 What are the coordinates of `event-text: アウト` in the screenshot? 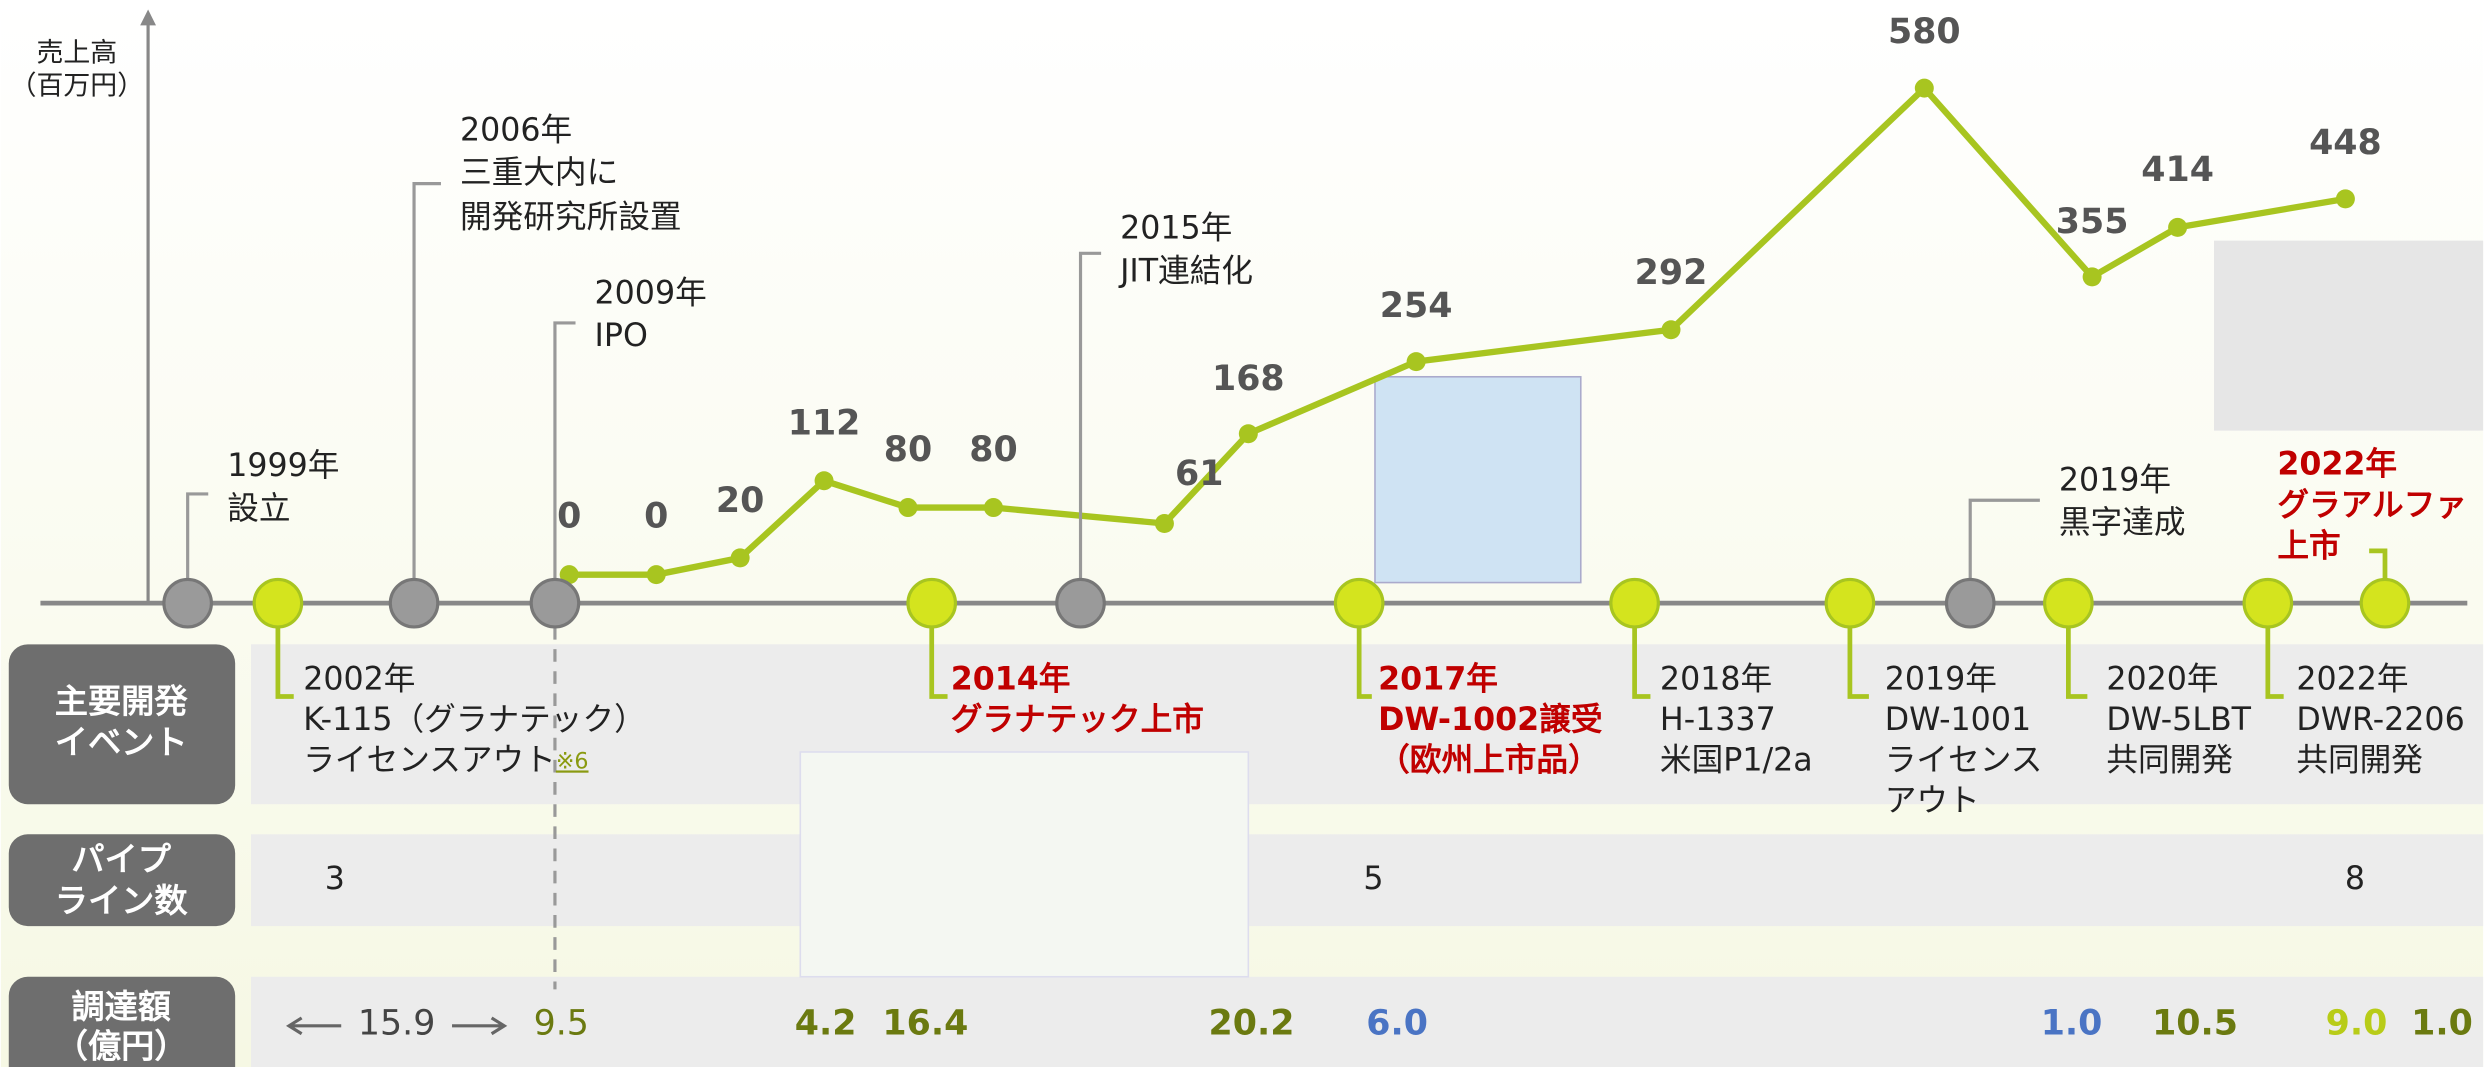 It's located at (1932, 801).